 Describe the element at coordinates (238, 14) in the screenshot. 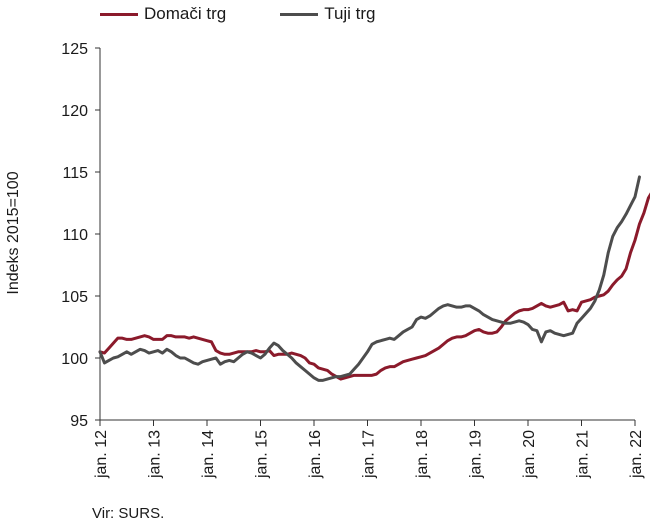

I see `chart-legend: Domači trg Tuji trg` at that location.